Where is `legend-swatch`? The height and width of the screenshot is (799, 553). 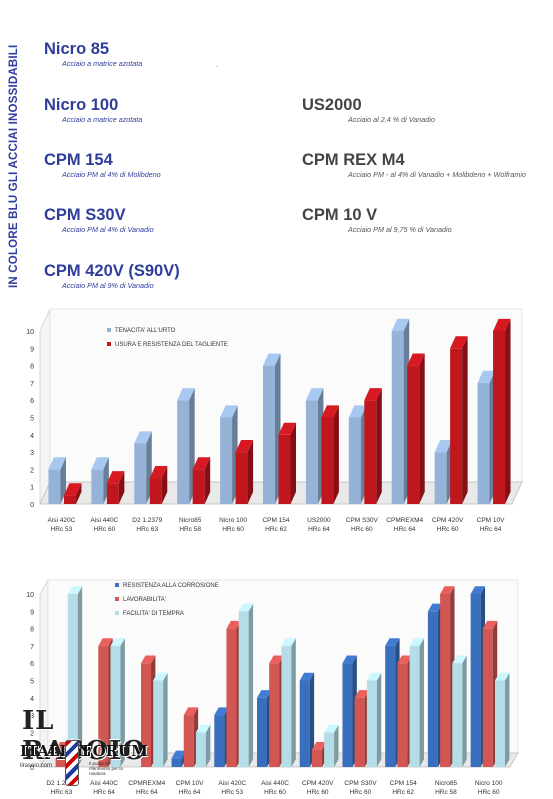
legend-swatch is located at coordinates (109, 344).